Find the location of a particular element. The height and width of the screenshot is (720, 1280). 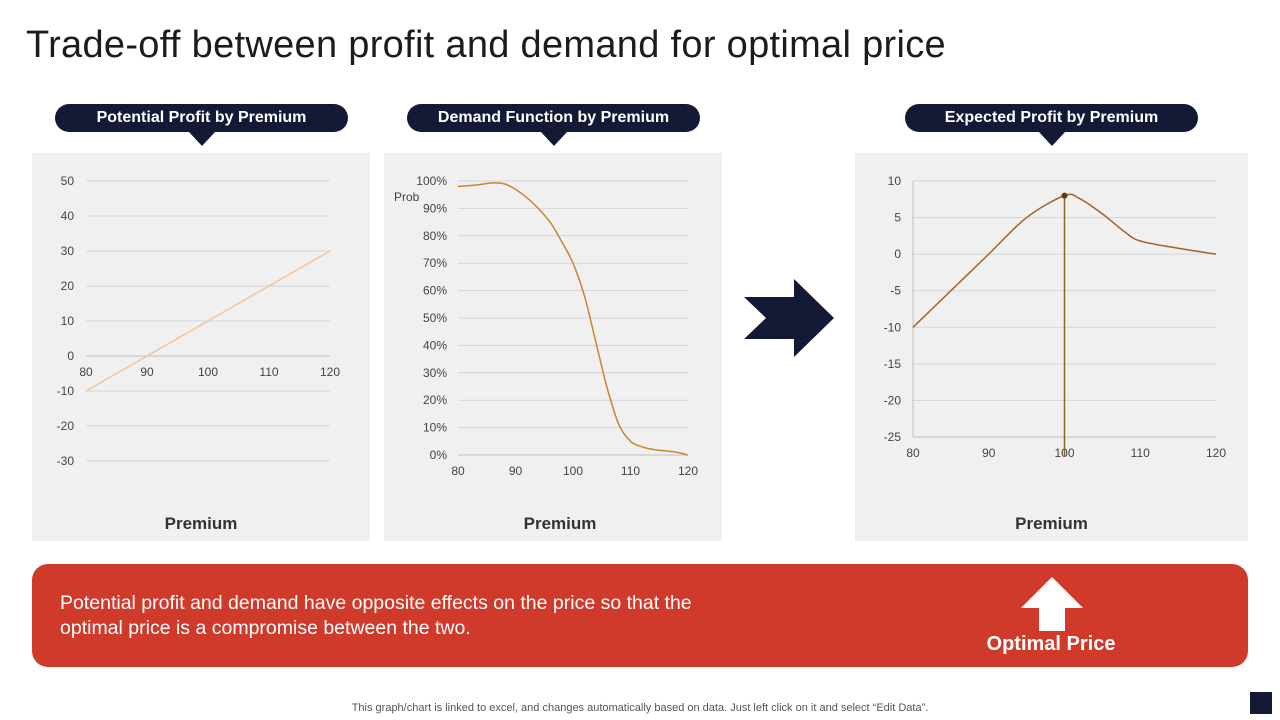

y-tick-label: 50% is located at coordinates (435, 318).